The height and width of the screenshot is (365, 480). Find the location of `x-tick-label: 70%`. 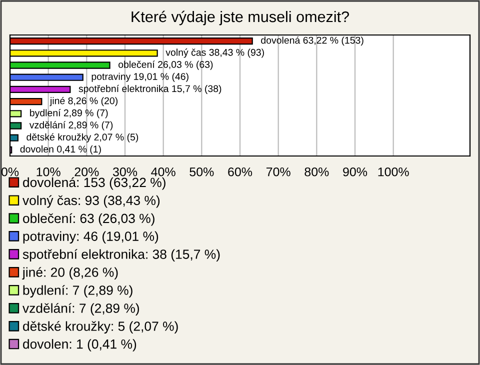

x-tick-label: 70% is located at coordinates (278, 171).